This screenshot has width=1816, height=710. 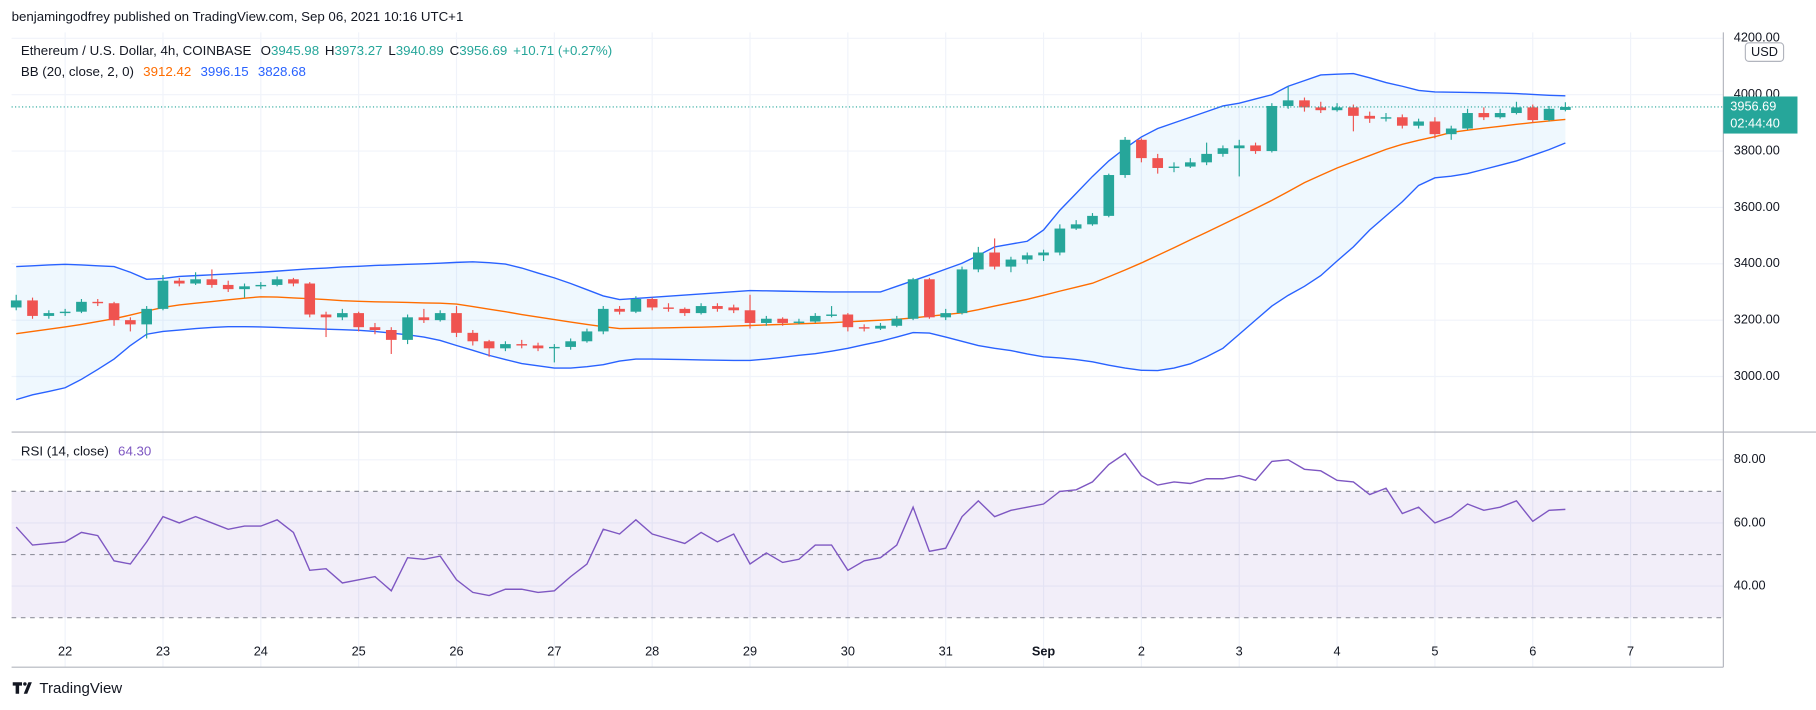 I want to click on brand: TradingView, so click(x=80, y=688).